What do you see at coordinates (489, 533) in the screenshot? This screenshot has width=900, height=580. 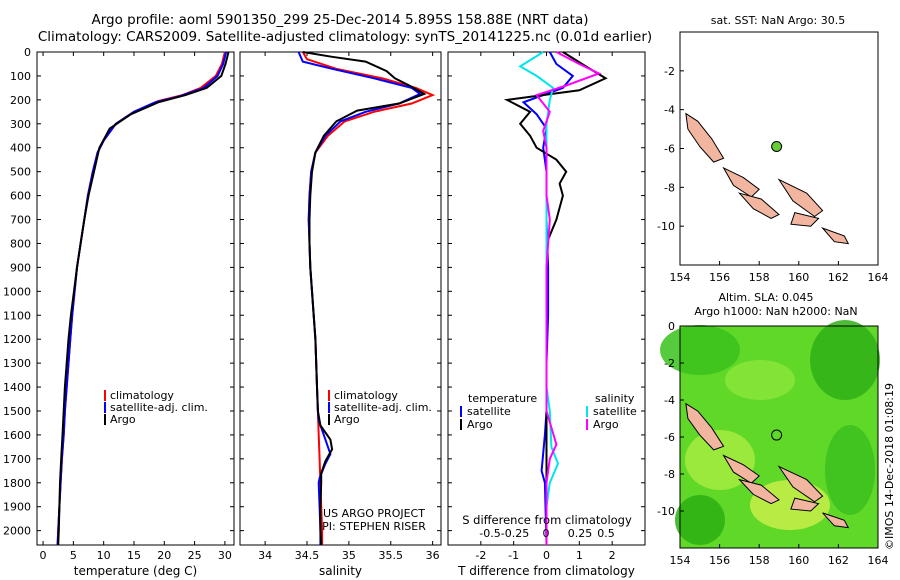 I see `x2-tick-label: -0.5` at bounding box center [489, 533].